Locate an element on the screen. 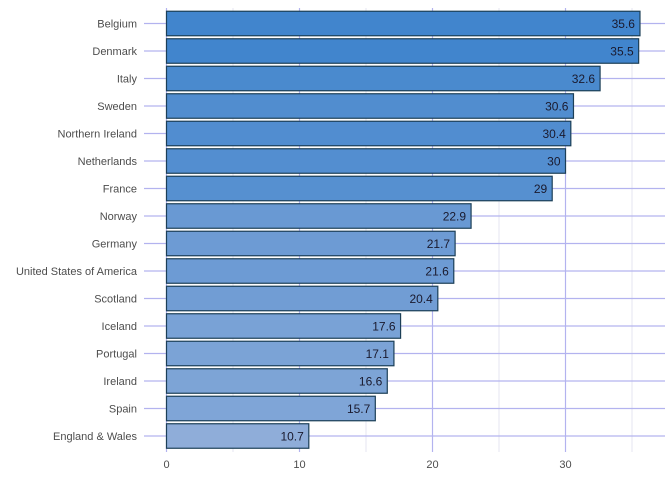 This screenshot has height=480, width=672. y-tick-label: Ireland is located at coordinates (120, 382).